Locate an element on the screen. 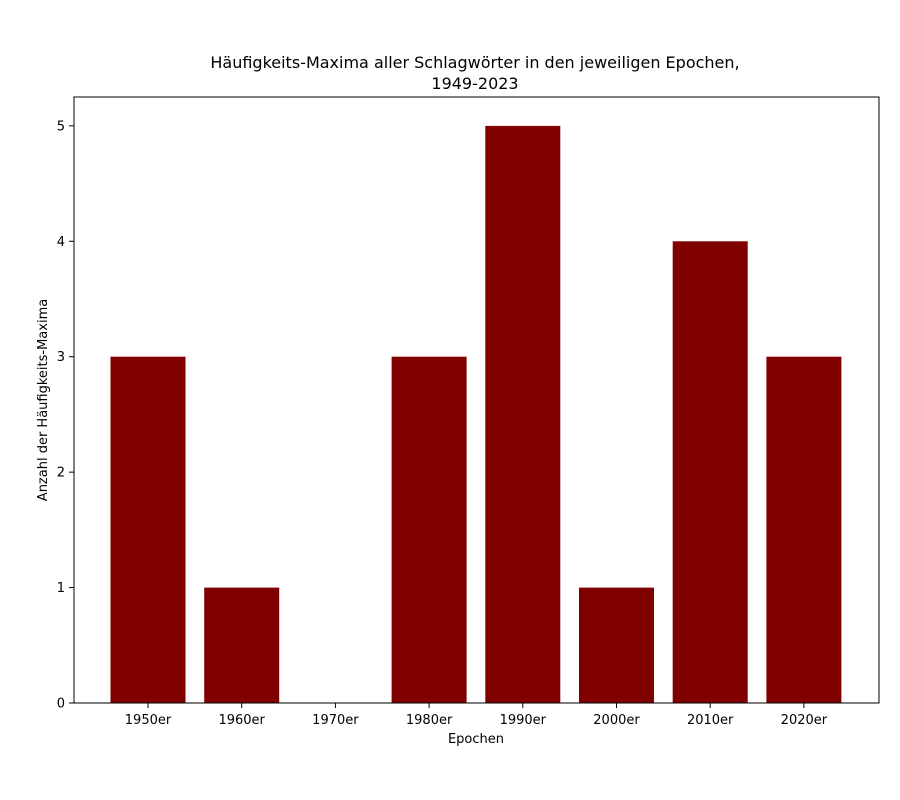  bar-2010er is located at coordinates (710, 472).